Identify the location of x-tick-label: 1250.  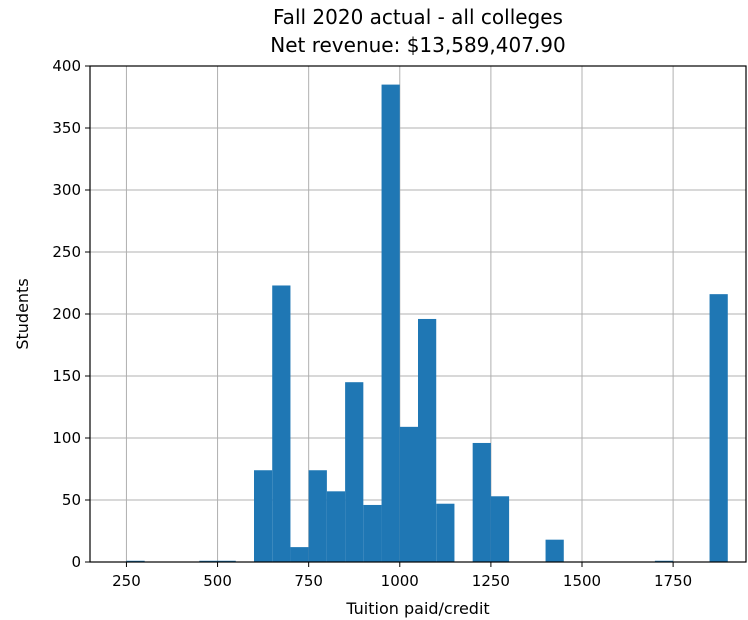
(491, 581).